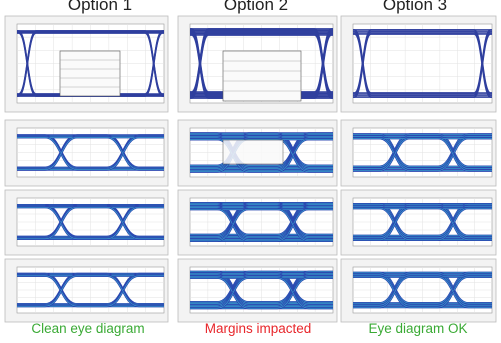 This screenshot has height=343, width=501. Describe the element at coordinates (256, 7) in the screenshot. I see `column-header: Option 2` at that location.